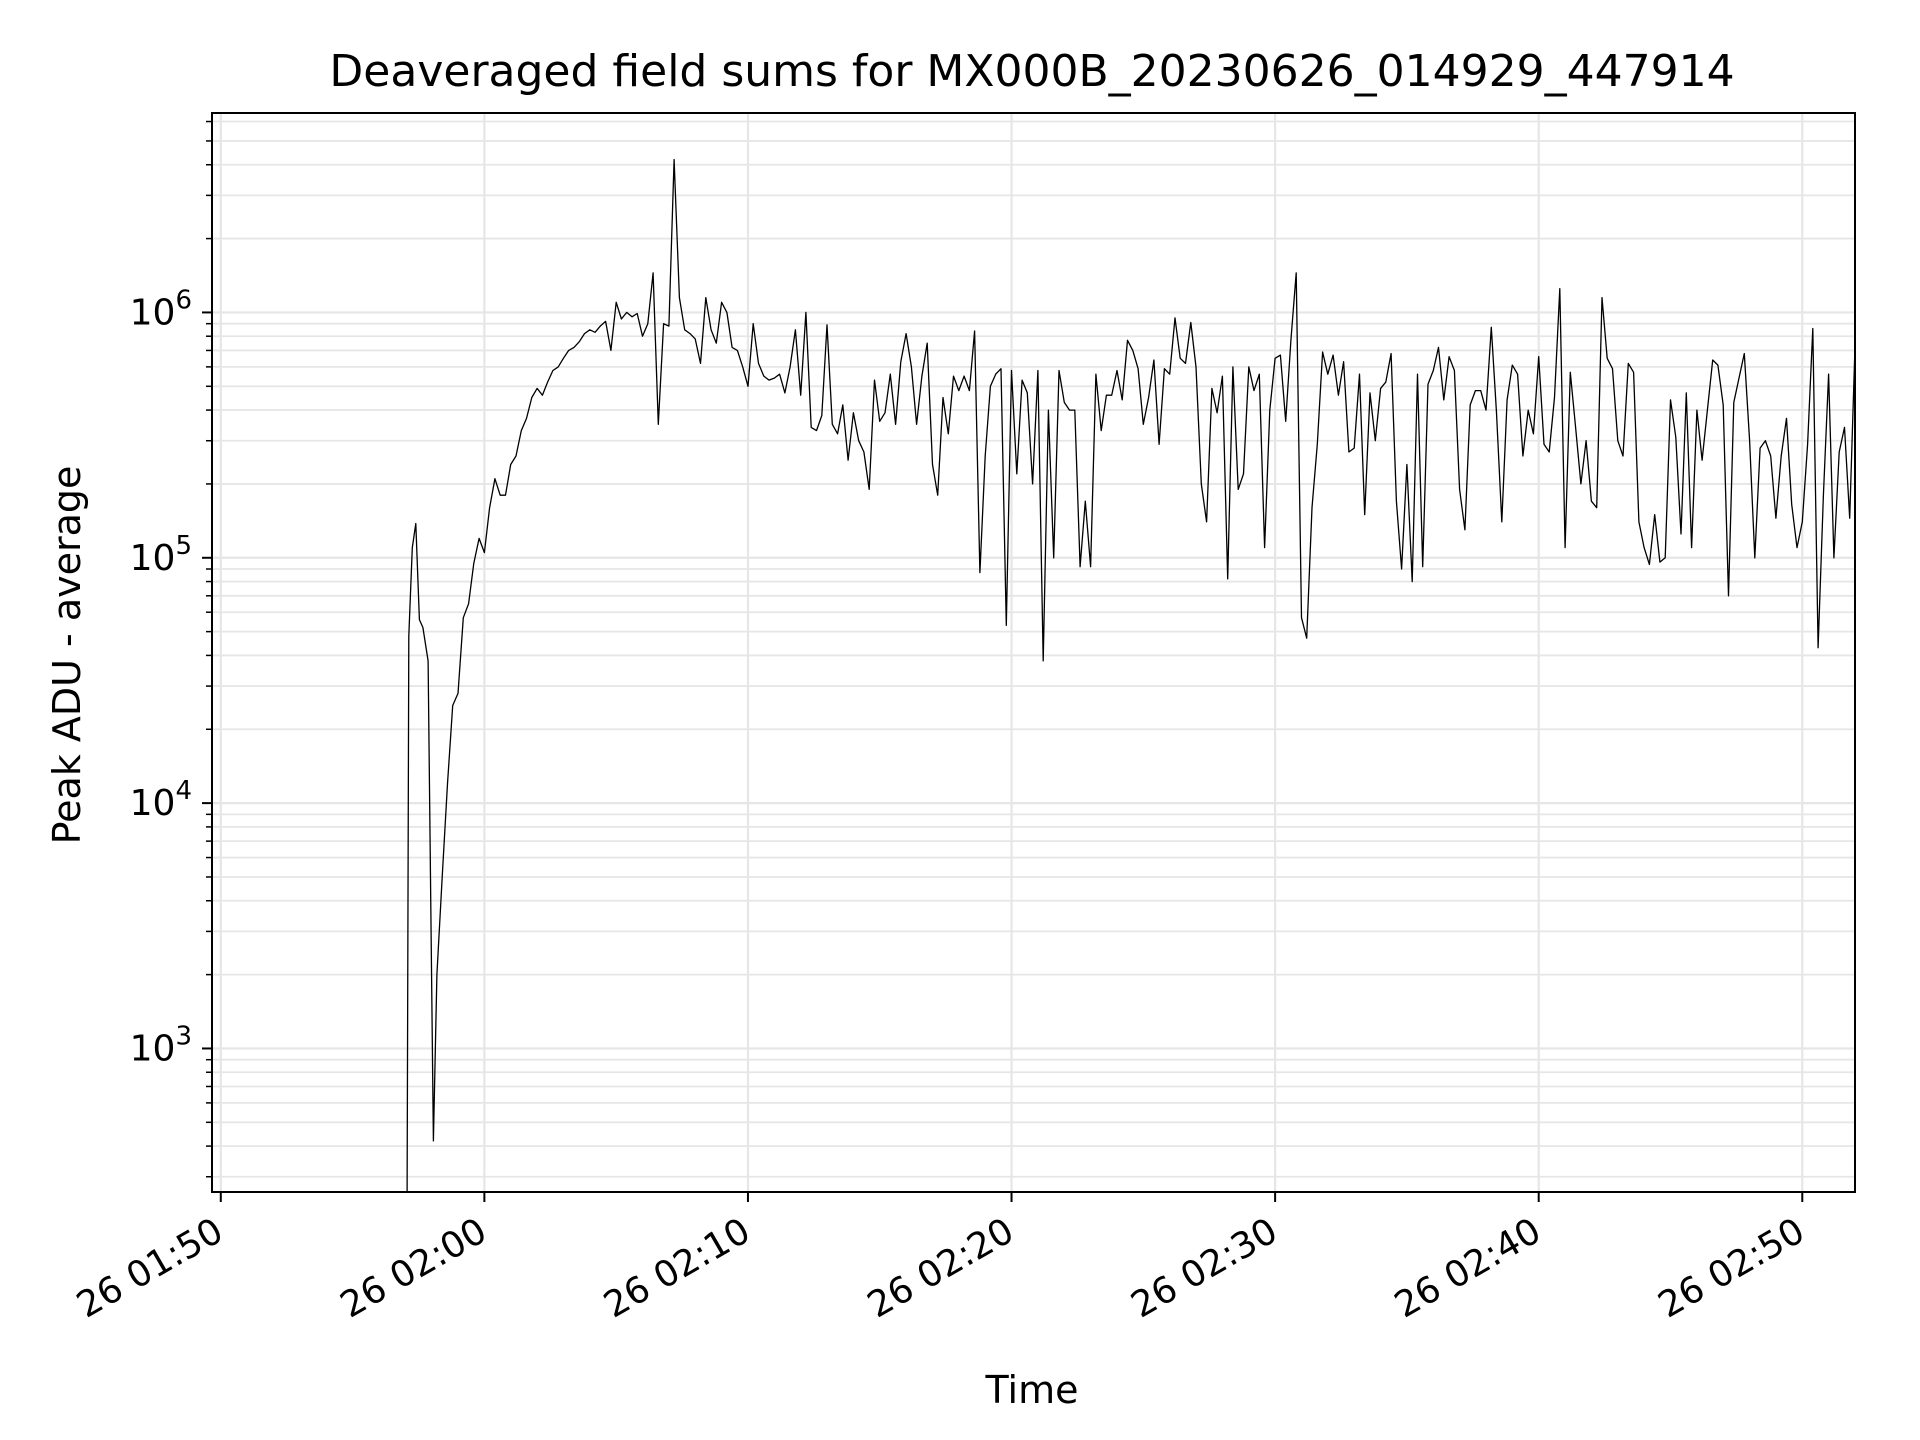  Describe the element at coordinates (161, 309) in the screenshot. I see `y-tick-label: 10⁶` at that location.